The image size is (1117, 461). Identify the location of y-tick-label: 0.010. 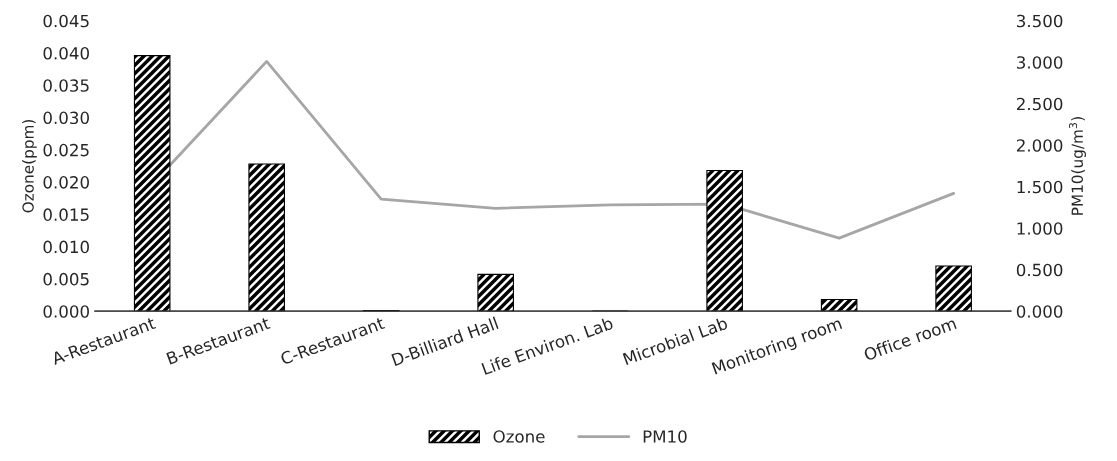
(66, 247).